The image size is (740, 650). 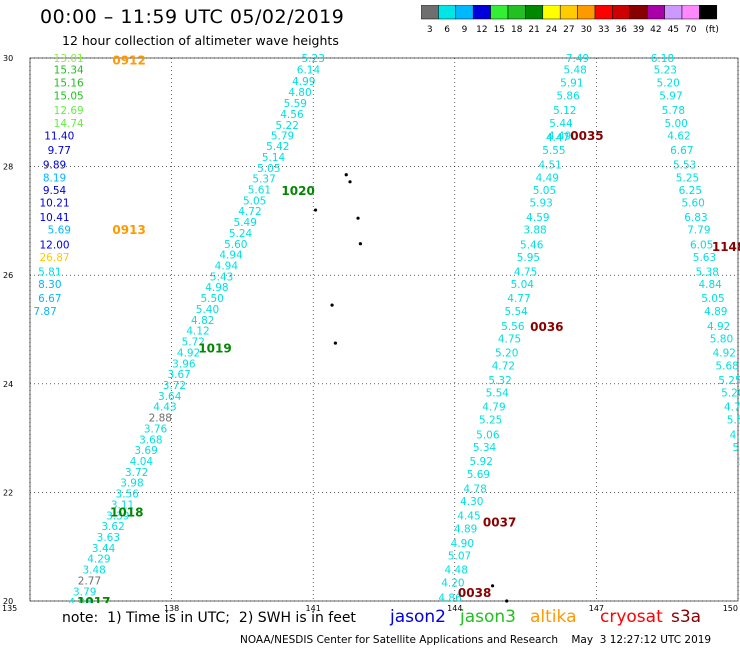 I want to click on wave-height-label: 5.79, so click(x=282, y=137).